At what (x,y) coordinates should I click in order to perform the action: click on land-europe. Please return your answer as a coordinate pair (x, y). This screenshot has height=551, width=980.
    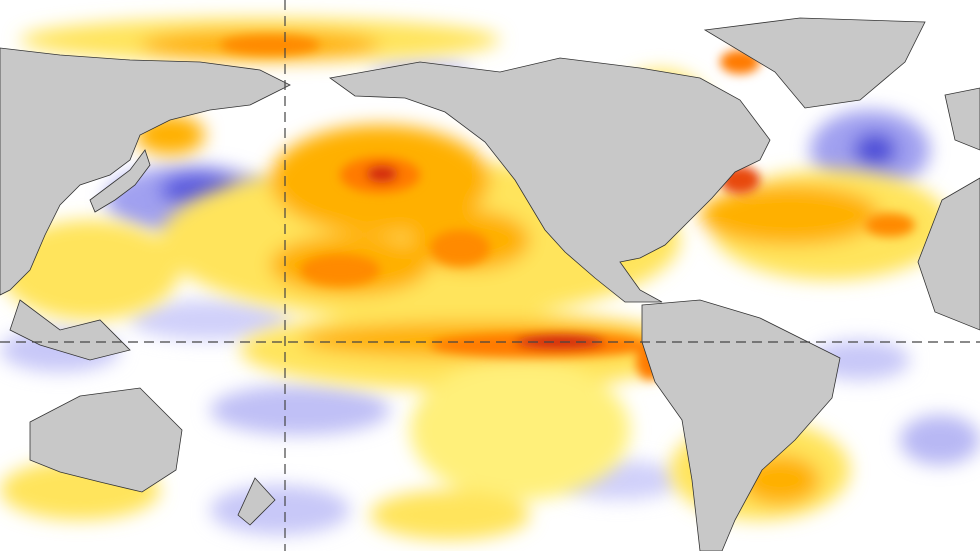
    Looking at the image, I should click on (962, 119).